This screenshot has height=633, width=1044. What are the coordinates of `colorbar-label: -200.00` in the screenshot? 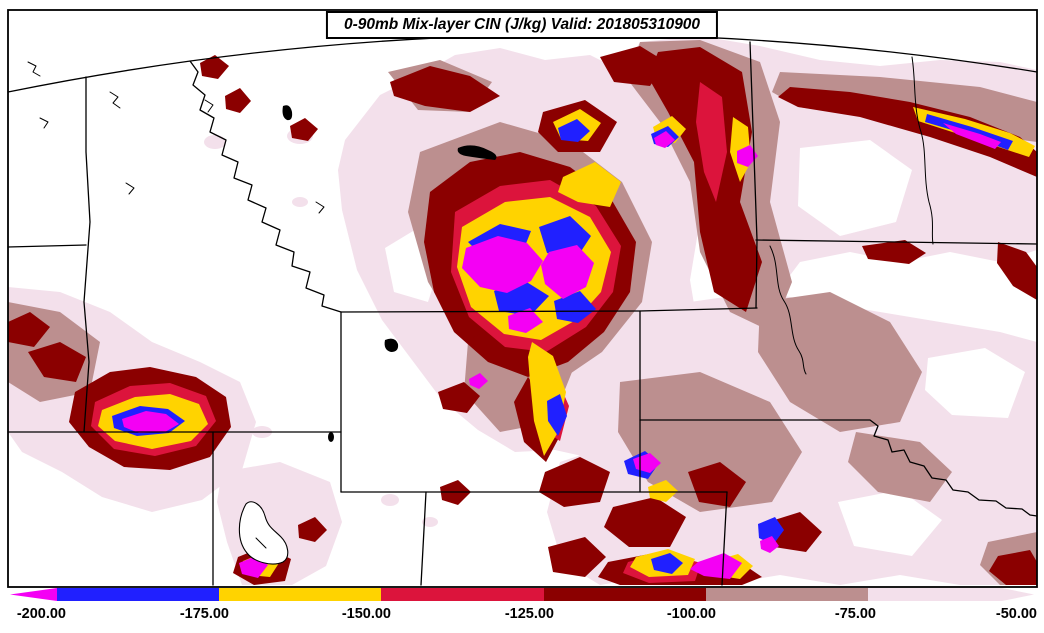 It's located at (41, 614).